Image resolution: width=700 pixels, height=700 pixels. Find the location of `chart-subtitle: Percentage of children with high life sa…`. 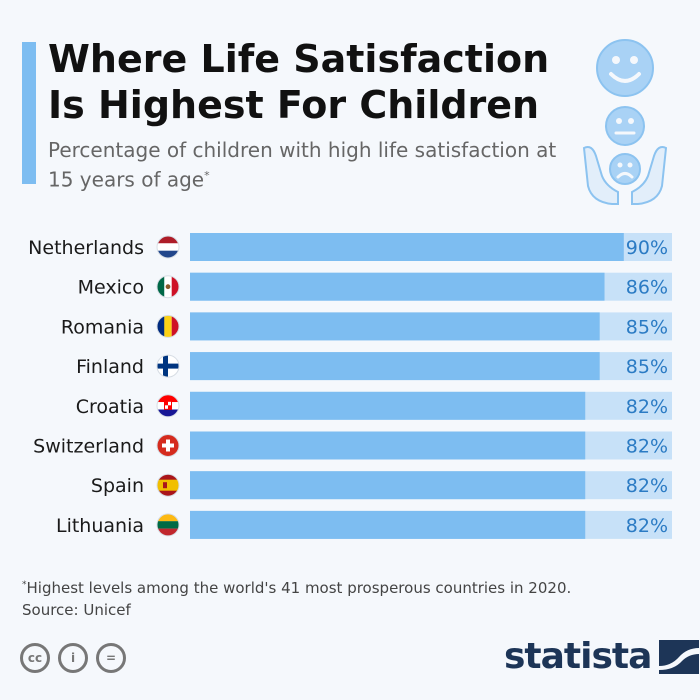

chart-subtitle: Percentage of children with high life sa… is located at coordinates (308, 165).